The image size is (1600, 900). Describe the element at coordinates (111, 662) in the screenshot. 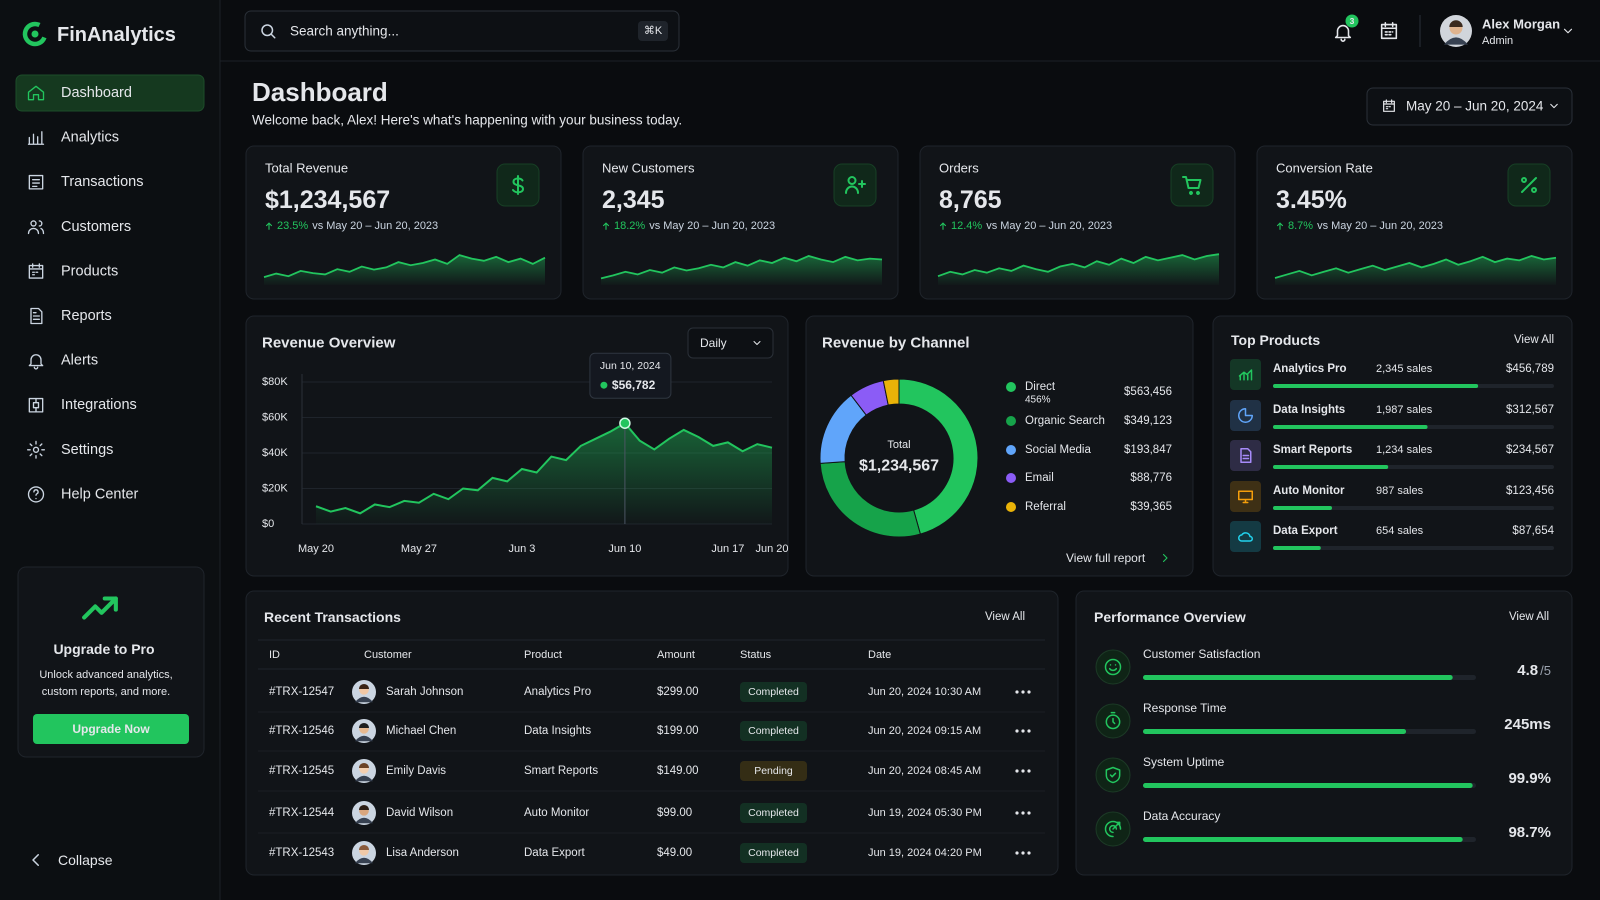

I see `upgrade-card` at that location.